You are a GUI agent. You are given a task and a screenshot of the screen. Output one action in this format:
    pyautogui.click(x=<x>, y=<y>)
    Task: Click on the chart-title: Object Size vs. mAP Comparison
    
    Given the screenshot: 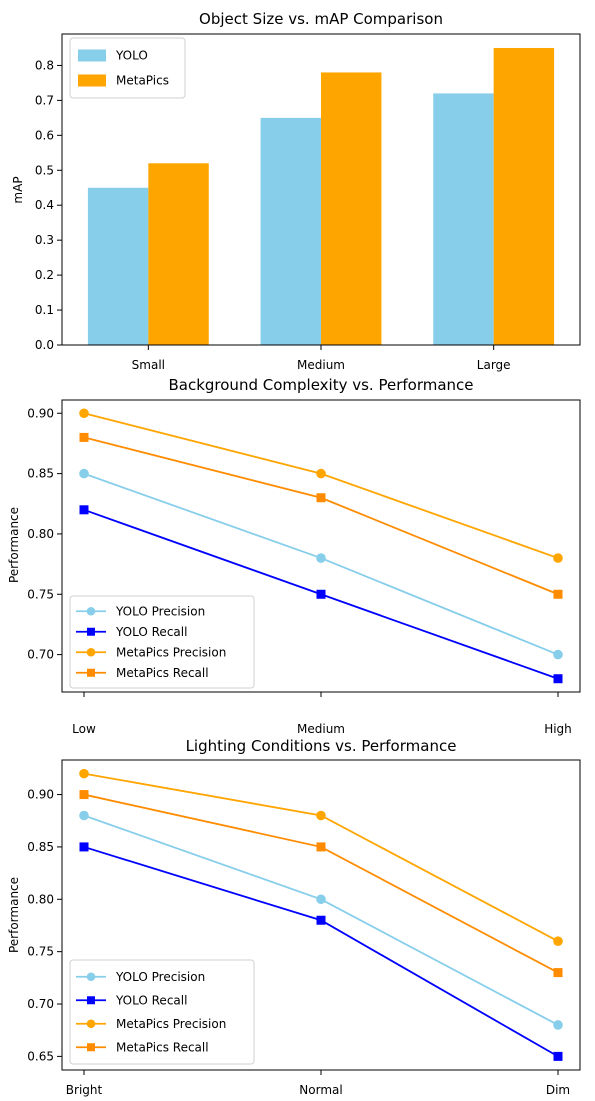 What is the action you would take?
    pyautogui.click(x=321, y=19)
    